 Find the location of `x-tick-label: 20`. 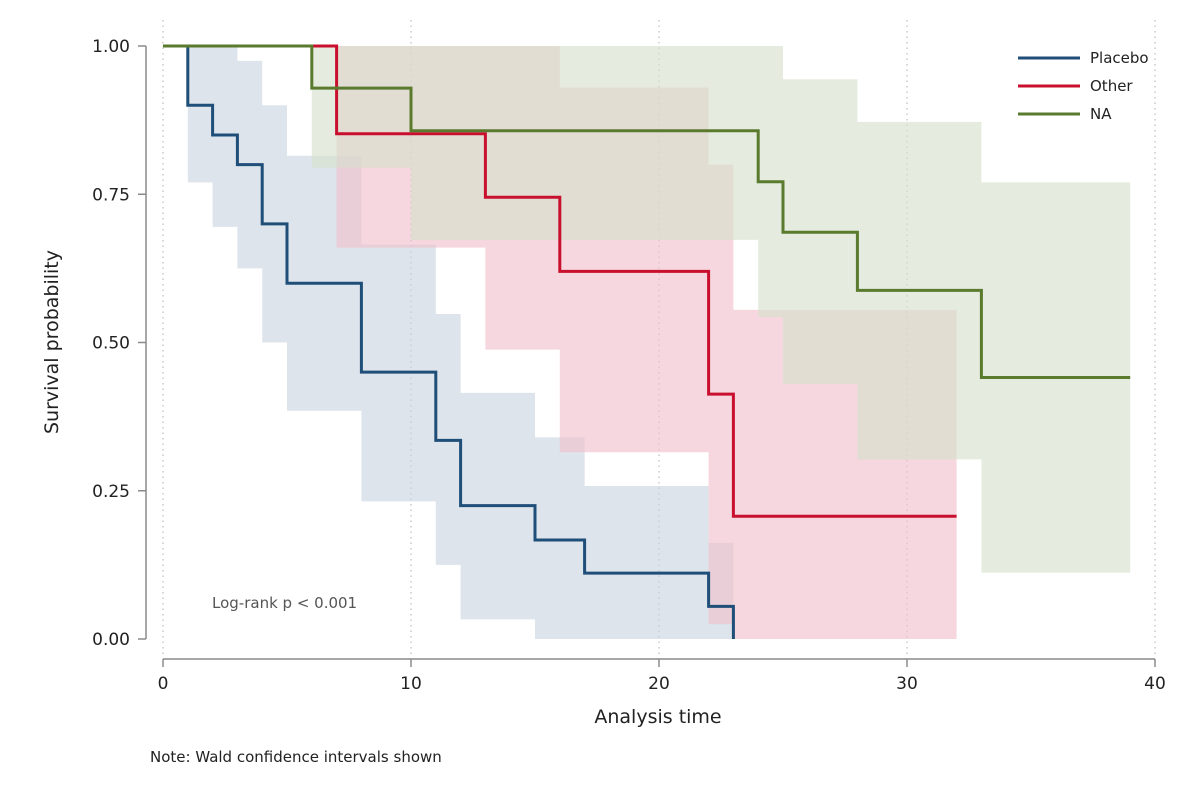

x-tick-label: 20 is located at coordinates (659, 684).